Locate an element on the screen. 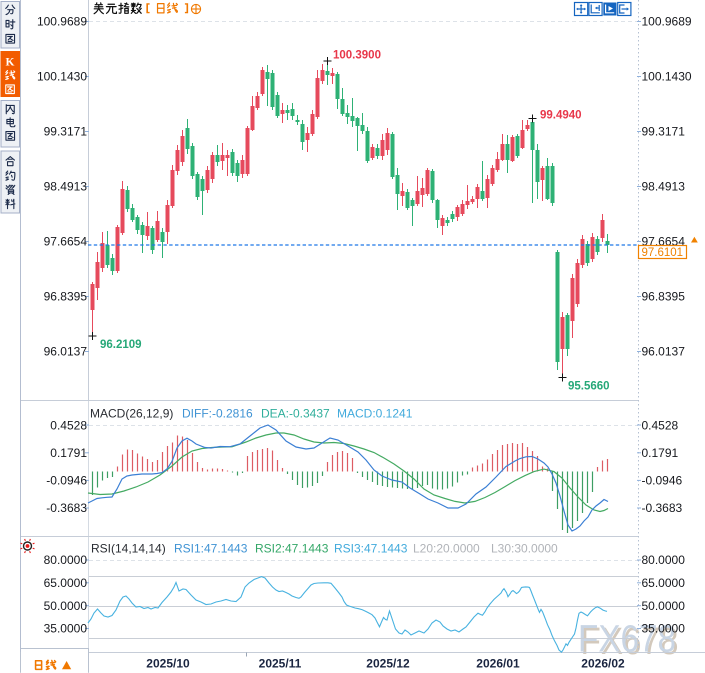 The width and height of the screenshot is (705, 673). svg-text: 97.6654 is located at coordinates (66, 242).